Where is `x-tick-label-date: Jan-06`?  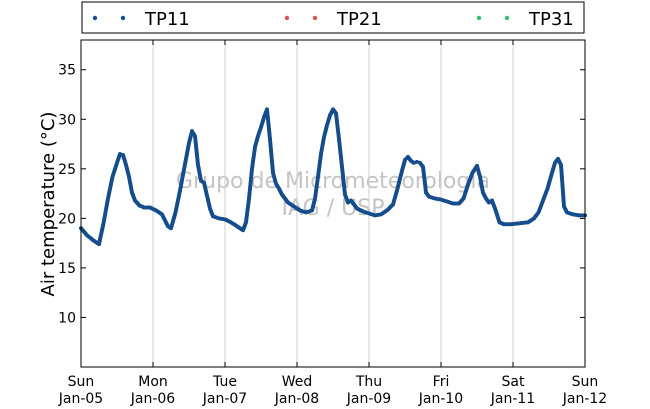 x-tick-label-date: Jan-06 is located at coordinates (153, 399).